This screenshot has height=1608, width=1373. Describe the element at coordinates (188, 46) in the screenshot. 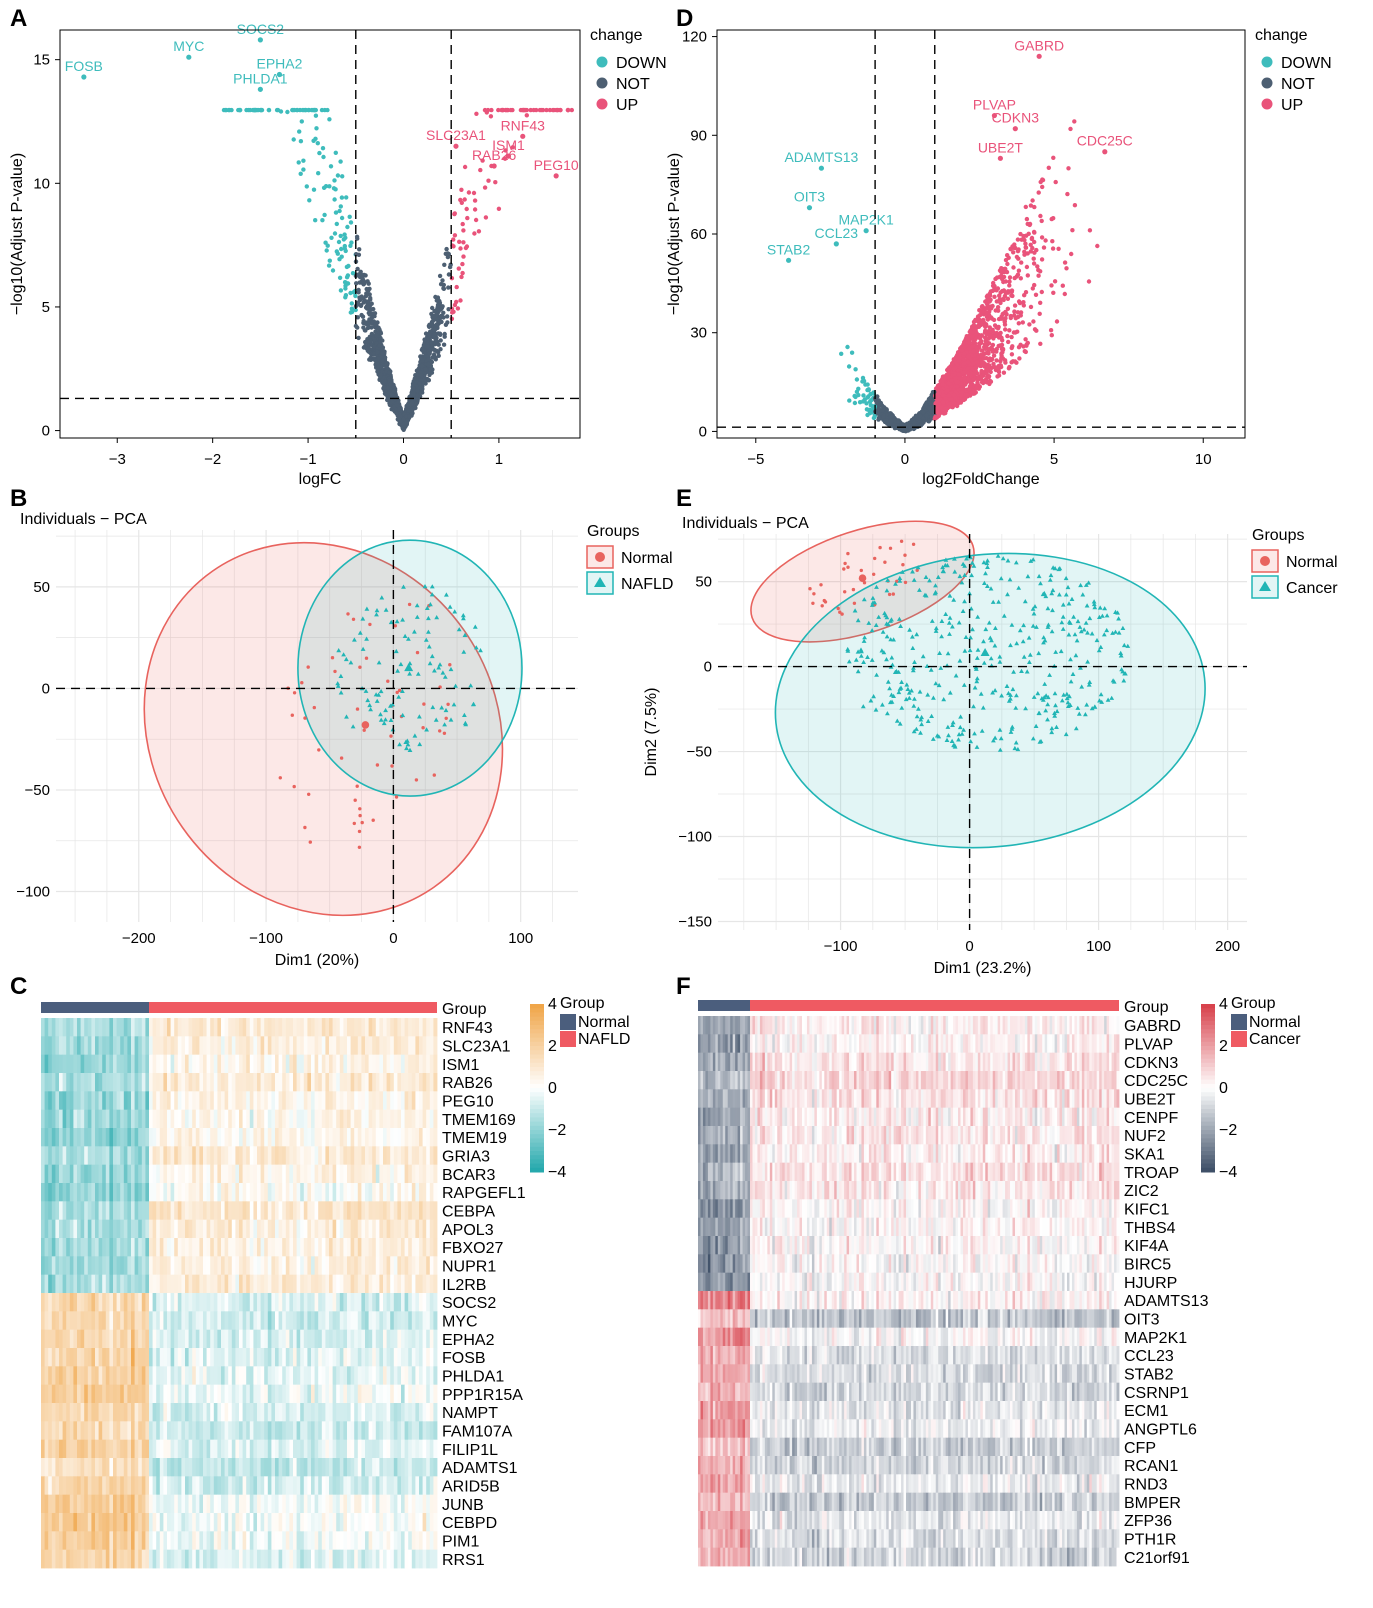

I see `gene-label: MYC` at that location.